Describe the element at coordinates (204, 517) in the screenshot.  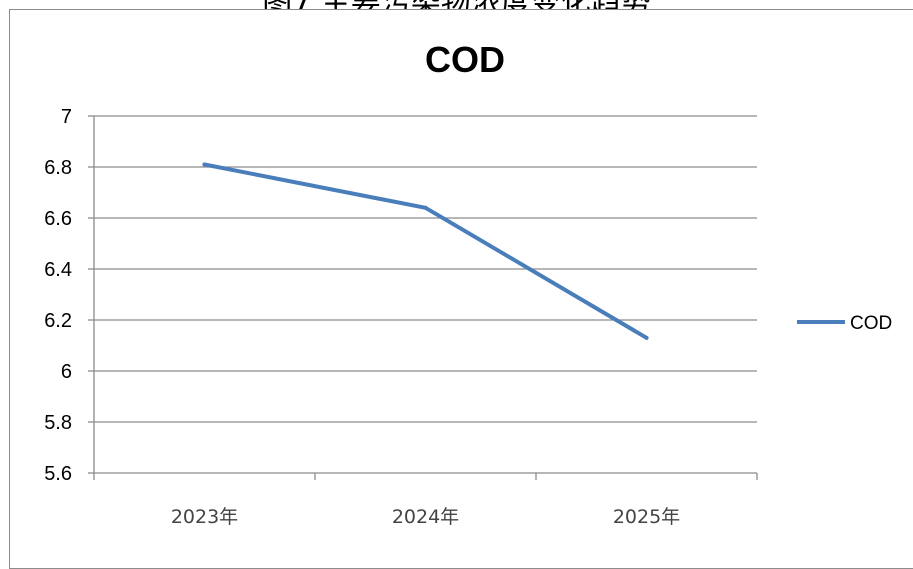
I see `x-tick-label: 2023年` at that location.